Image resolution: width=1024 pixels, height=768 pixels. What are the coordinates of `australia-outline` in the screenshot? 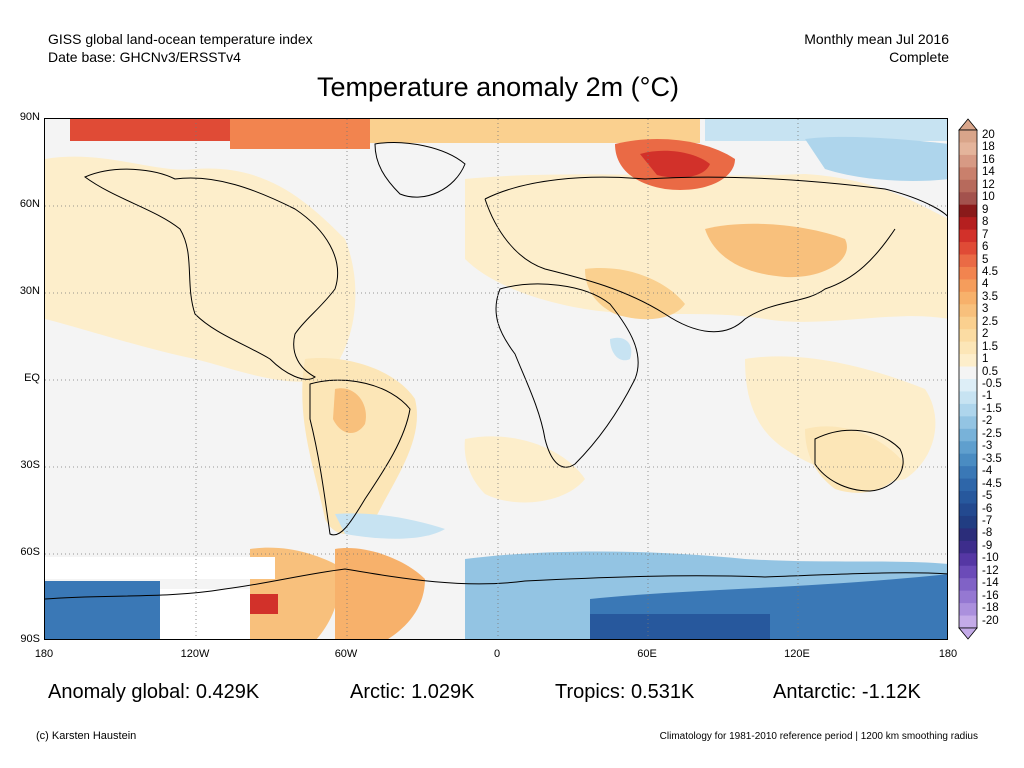 It's located at (859, 460).